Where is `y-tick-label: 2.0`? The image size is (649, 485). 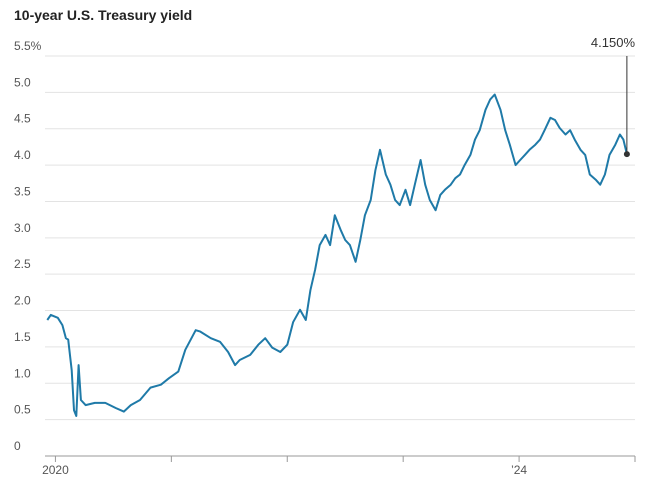
y-tick-label: 2.0 is located at coordinates (22, 301).